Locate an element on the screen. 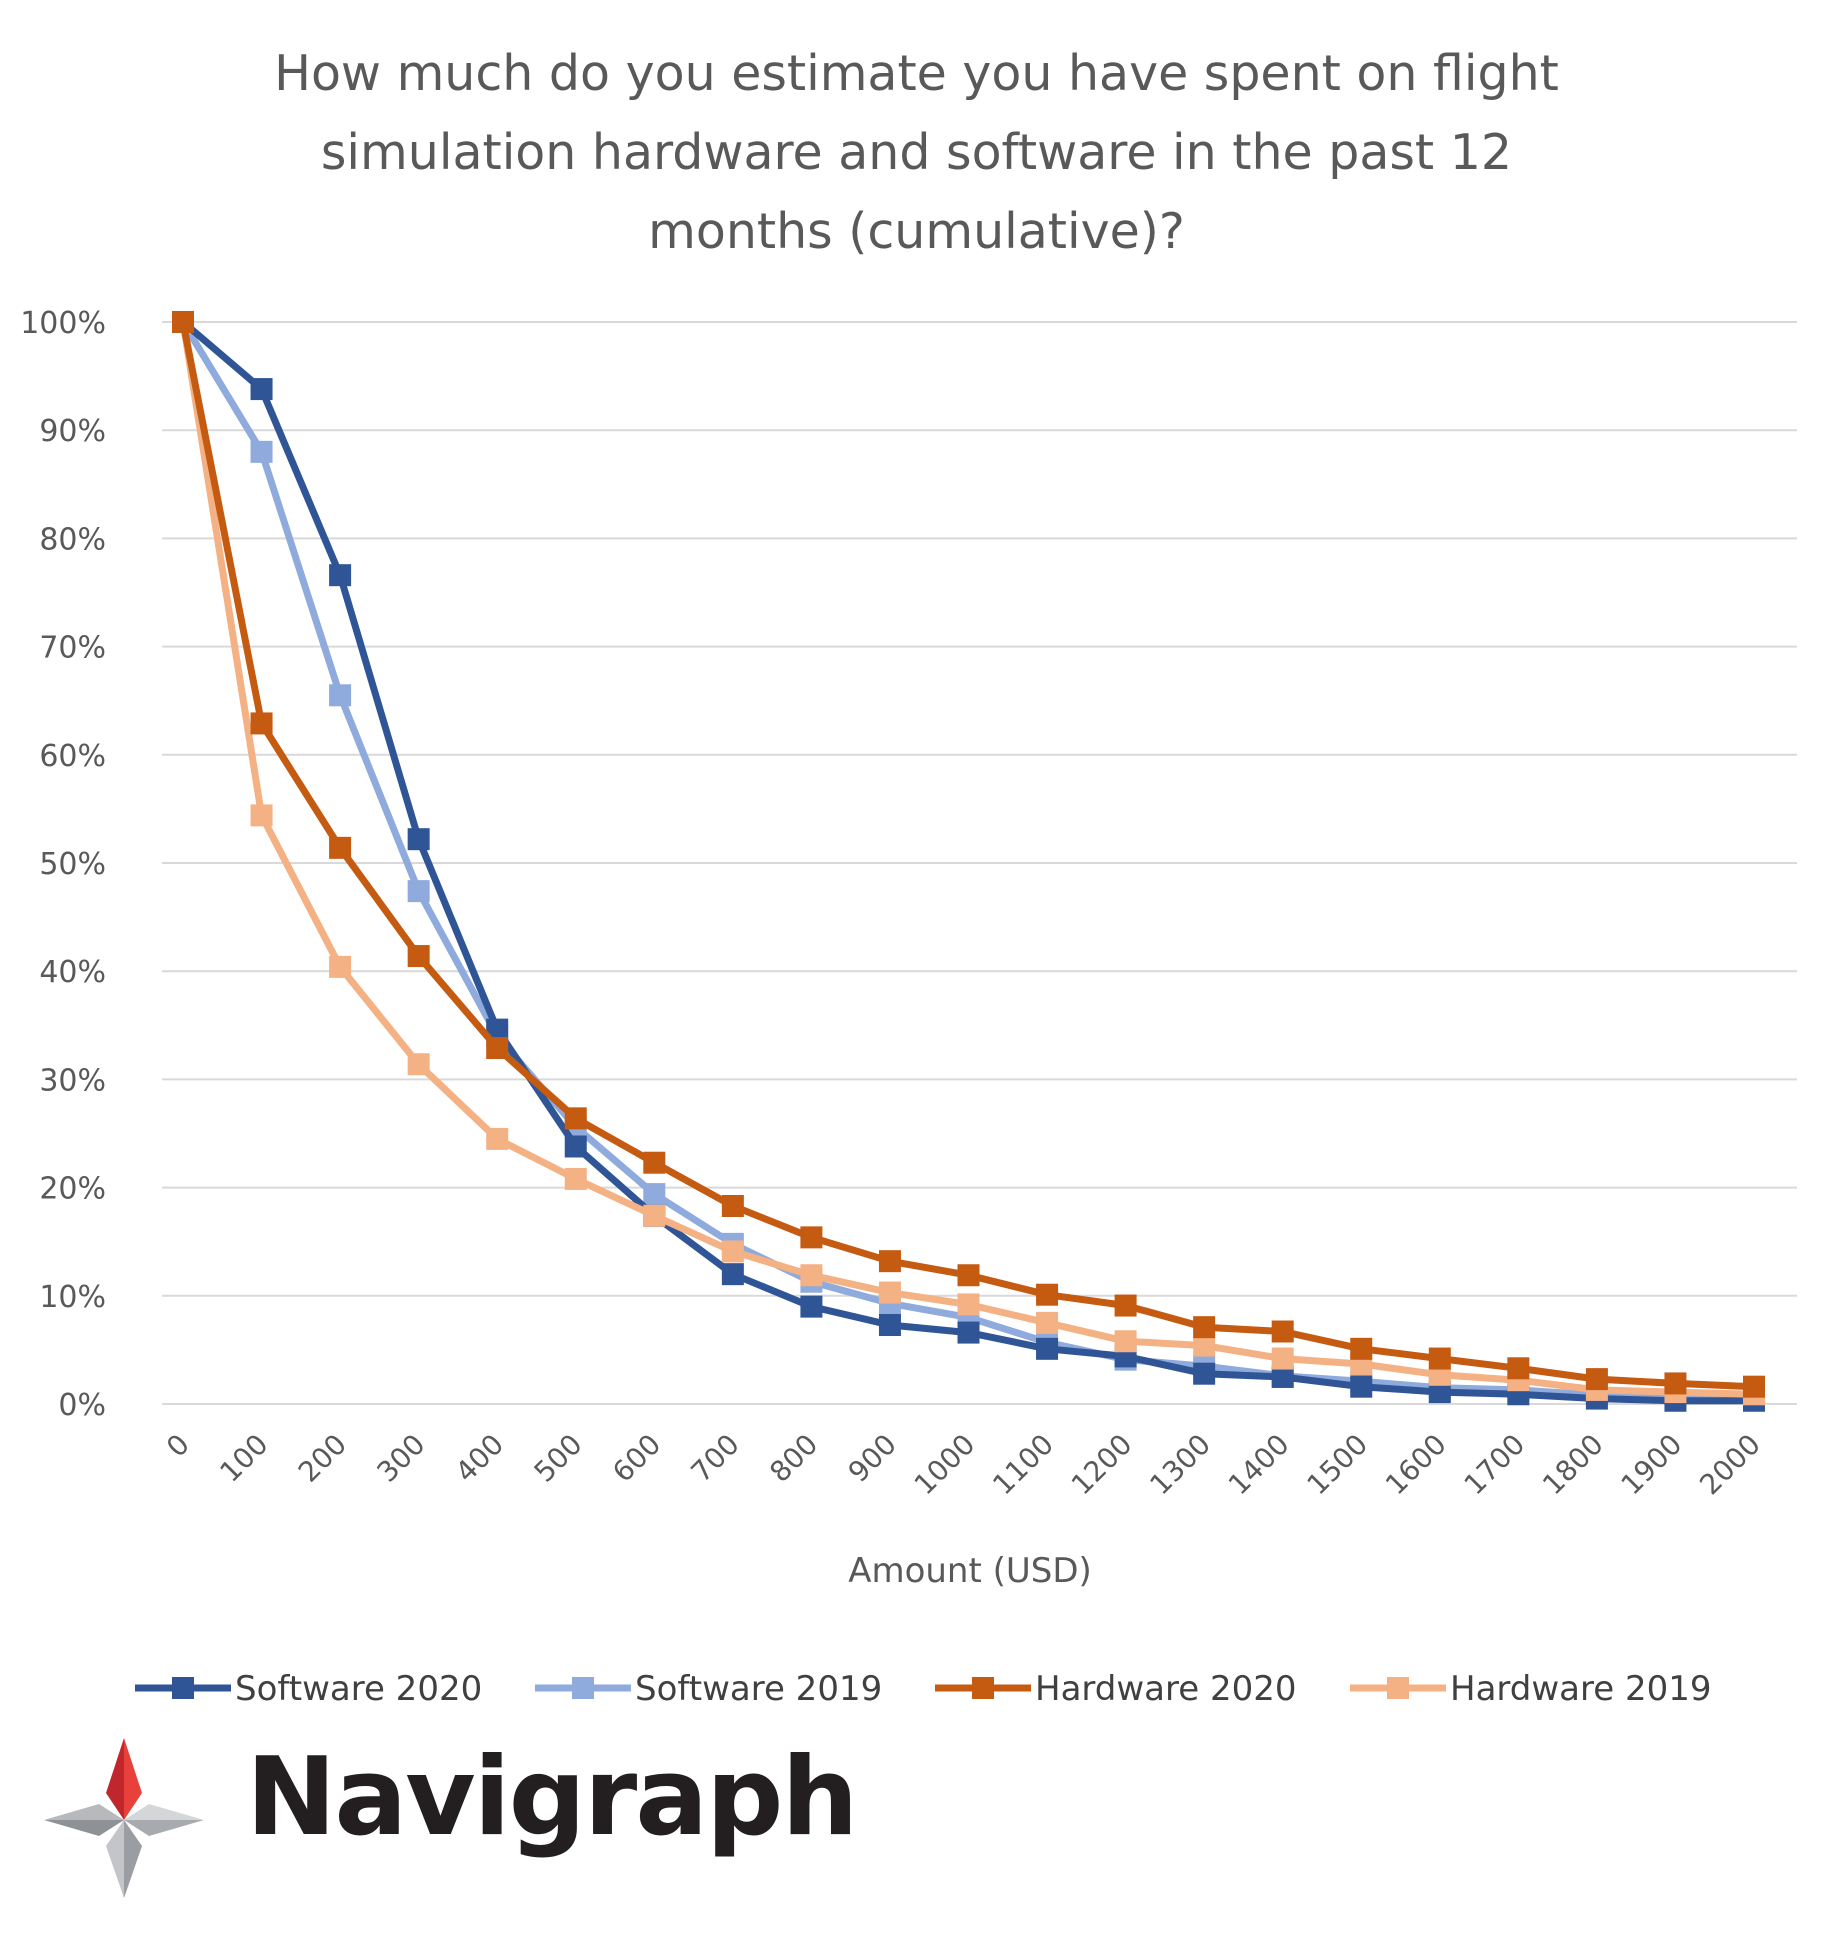 The width and height of the screenshot is (1833, 1933). y-axis-ticks: 0% 10% 20% 30% 40% 50% 60% 70% 80% 90% 100% is located at coordinates (63, 864).